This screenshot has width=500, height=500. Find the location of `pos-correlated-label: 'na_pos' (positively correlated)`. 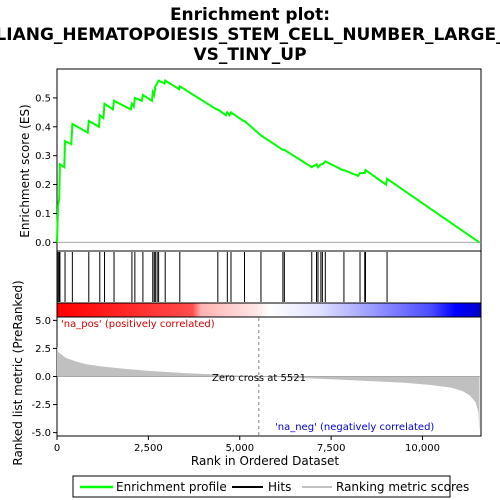

pos-correlated-label: 'na_pos' (positively correlated) is located at coordinates (138, 324).